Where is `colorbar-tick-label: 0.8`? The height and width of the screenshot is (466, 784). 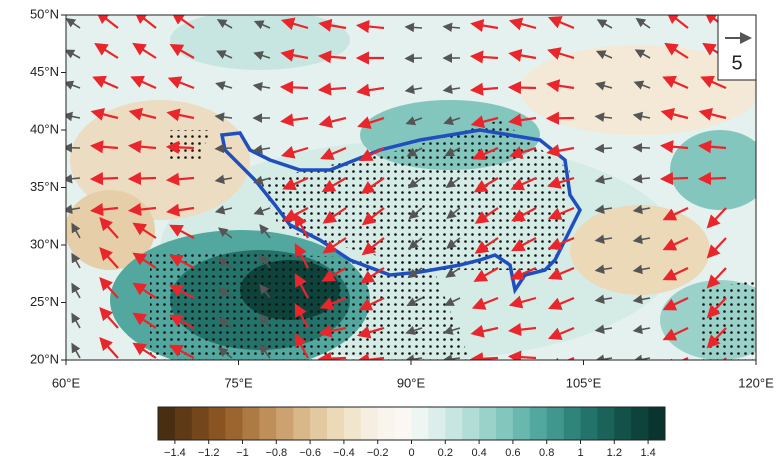 colorbar-tick-label: 0.8 is located at coordinates (546, 453).